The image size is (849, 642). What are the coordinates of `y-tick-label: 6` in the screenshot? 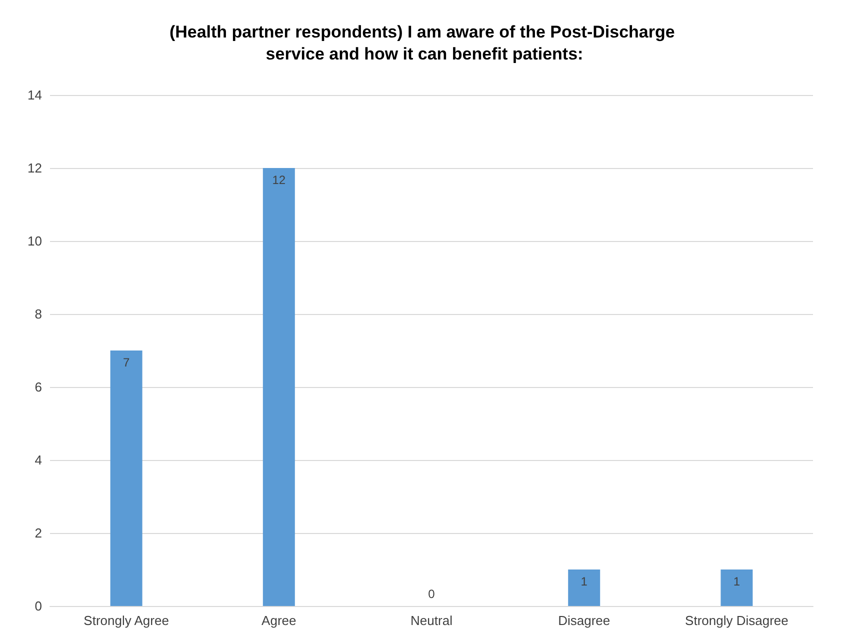 It's located at (38, 387).